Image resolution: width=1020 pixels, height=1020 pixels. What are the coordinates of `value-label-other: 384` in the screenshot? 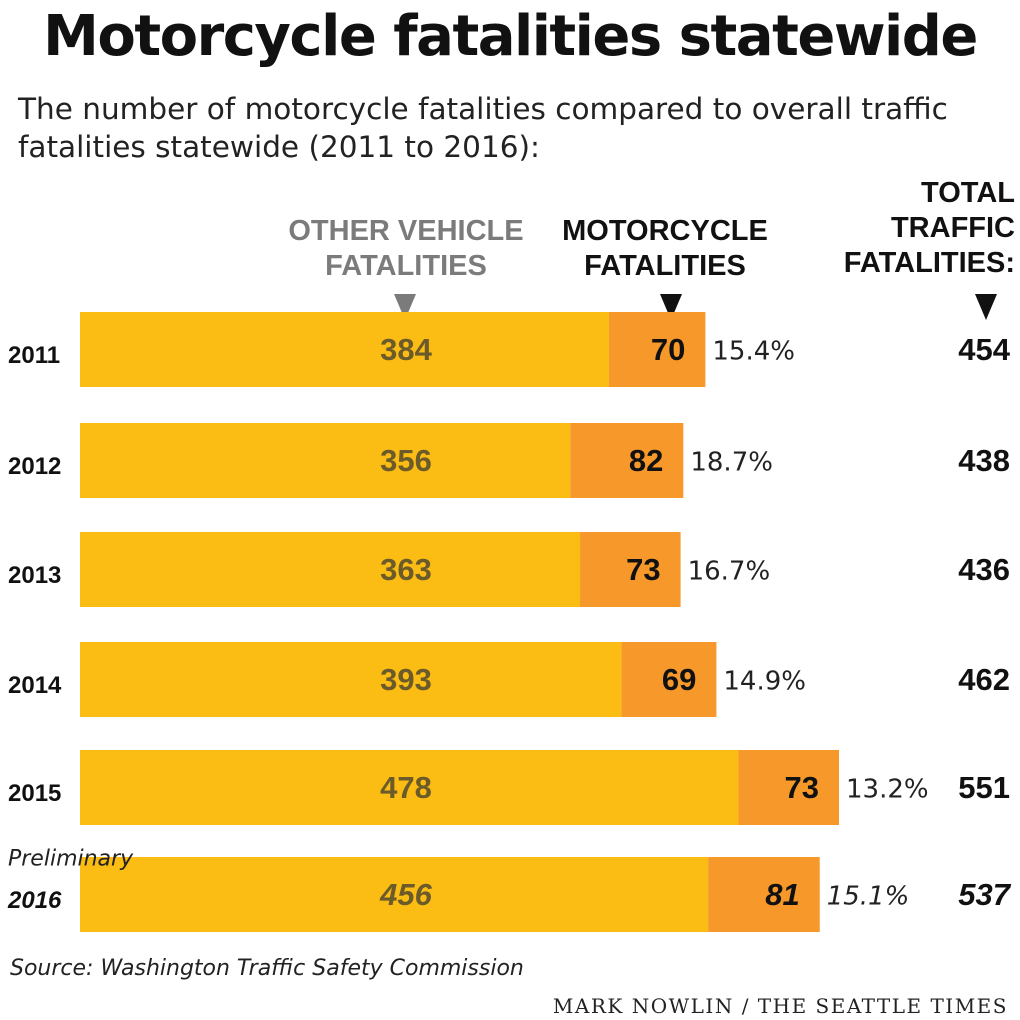 It's located at (406, 349).